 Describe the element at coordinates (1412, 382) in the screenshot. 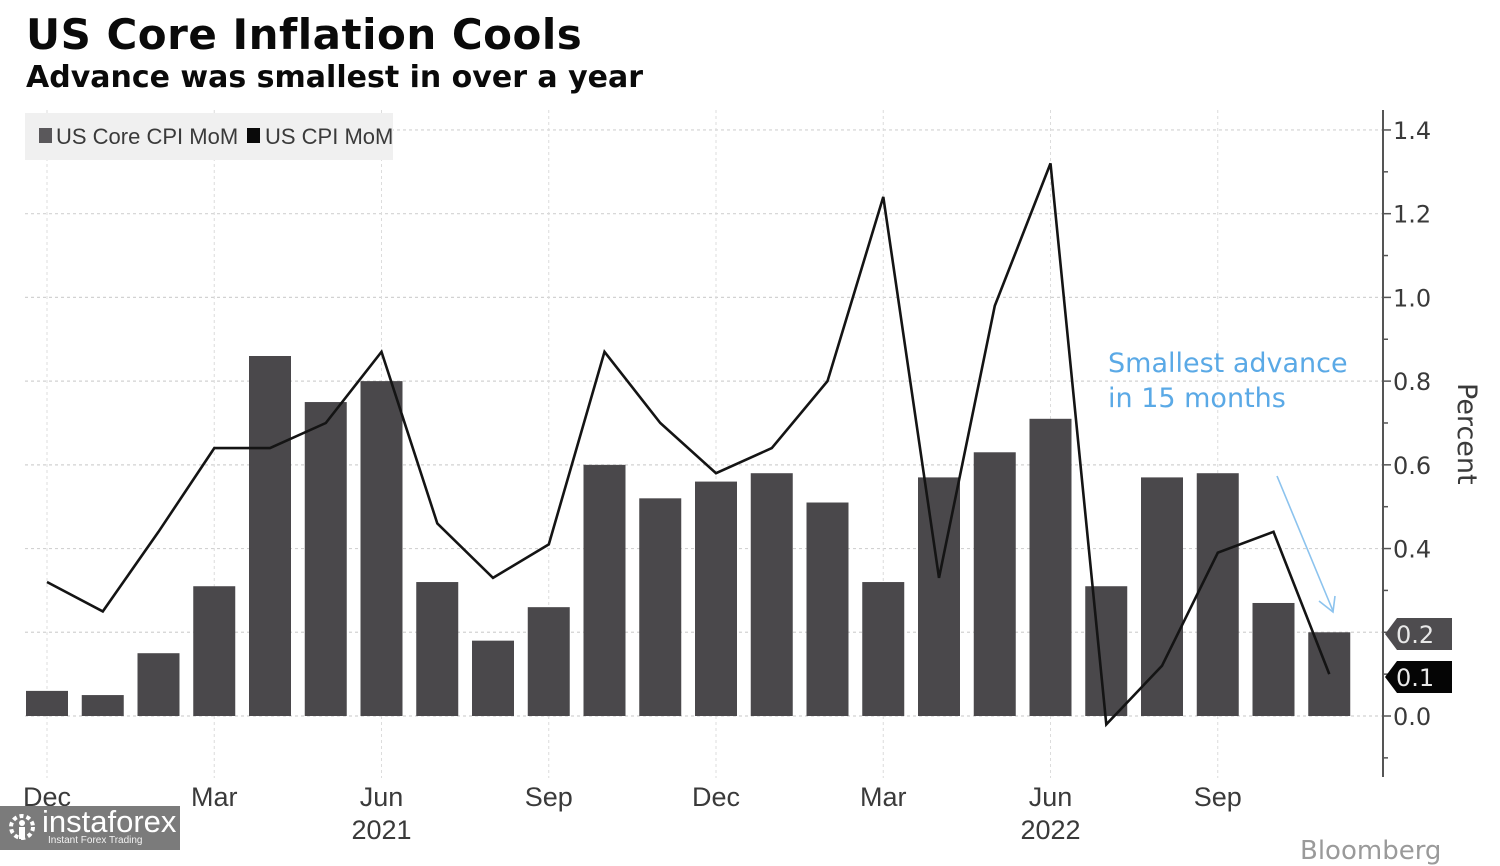

I see `y-tick-label: 0.8` at that location.